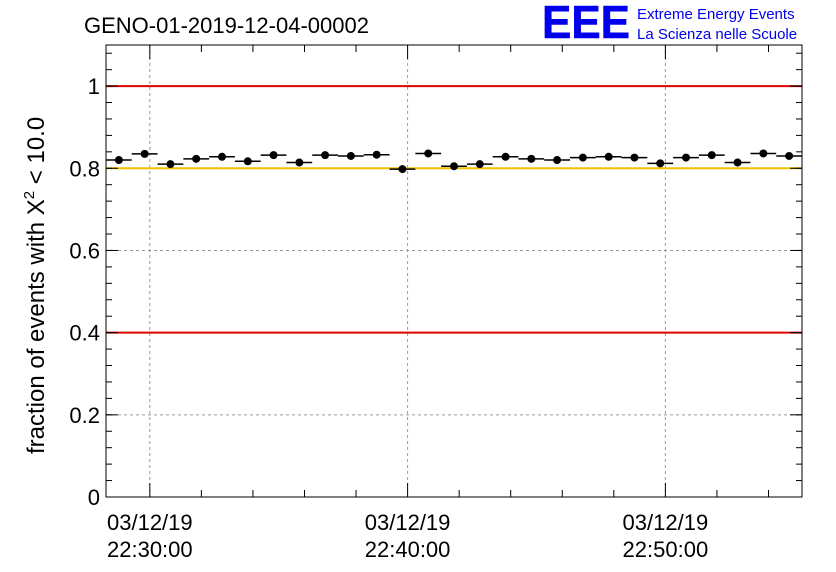 The image size is (836, 572). What do you see at coordinates (94, 497) in the screenshot?
I see `y-tick-label: 0` at bounding box center [94, 497].